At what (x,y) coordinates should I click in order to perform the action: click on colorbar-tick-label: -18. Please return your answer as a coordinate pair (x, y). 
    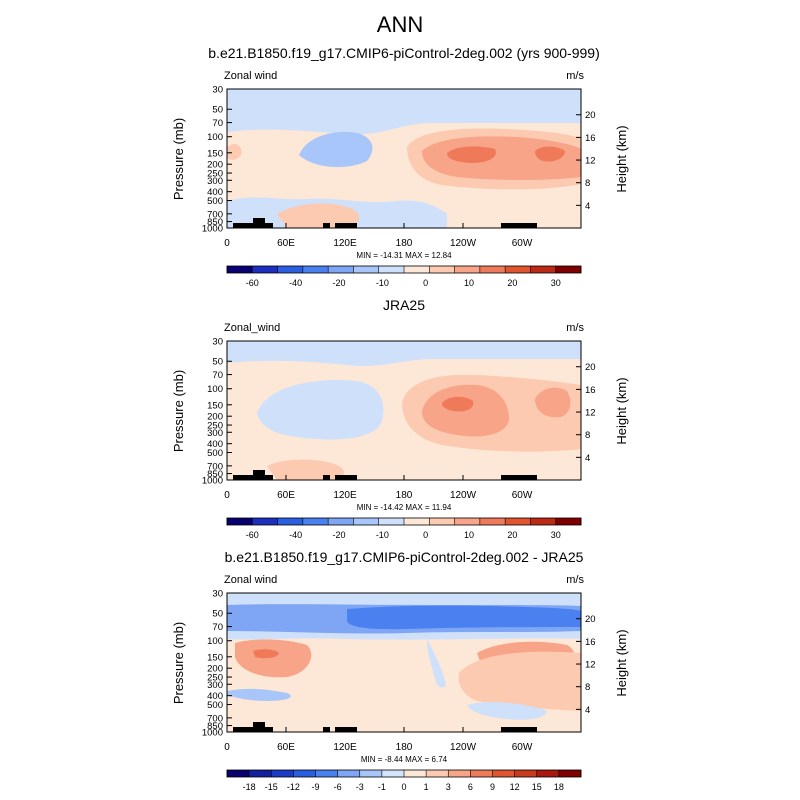
    Looking at the image, I should click on (249, 787).